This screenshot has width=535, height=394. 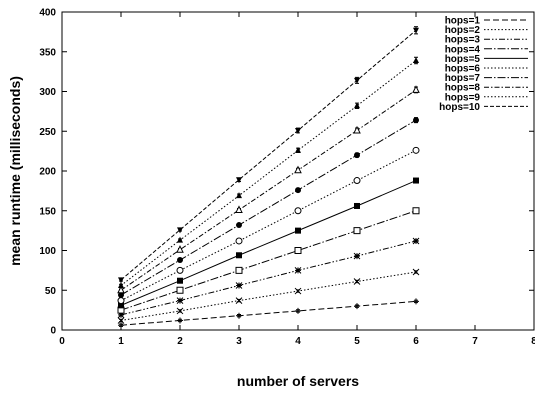 What do you see at coordinates (463, 40) in the screenshot?
I see `legend-label: hops=3` at bounding box center [463, 40].